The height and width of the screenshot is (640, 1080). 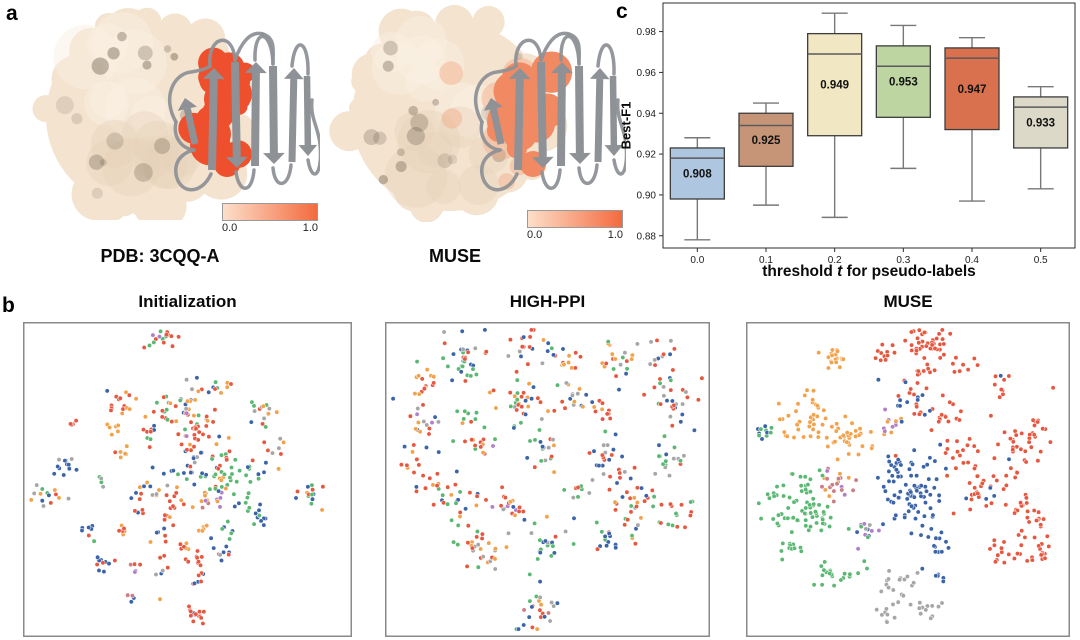 What do you see at coordinates (972, 259) in the screenshot?
I see `svg-text: 0.4` at bounding box center [972, 259].